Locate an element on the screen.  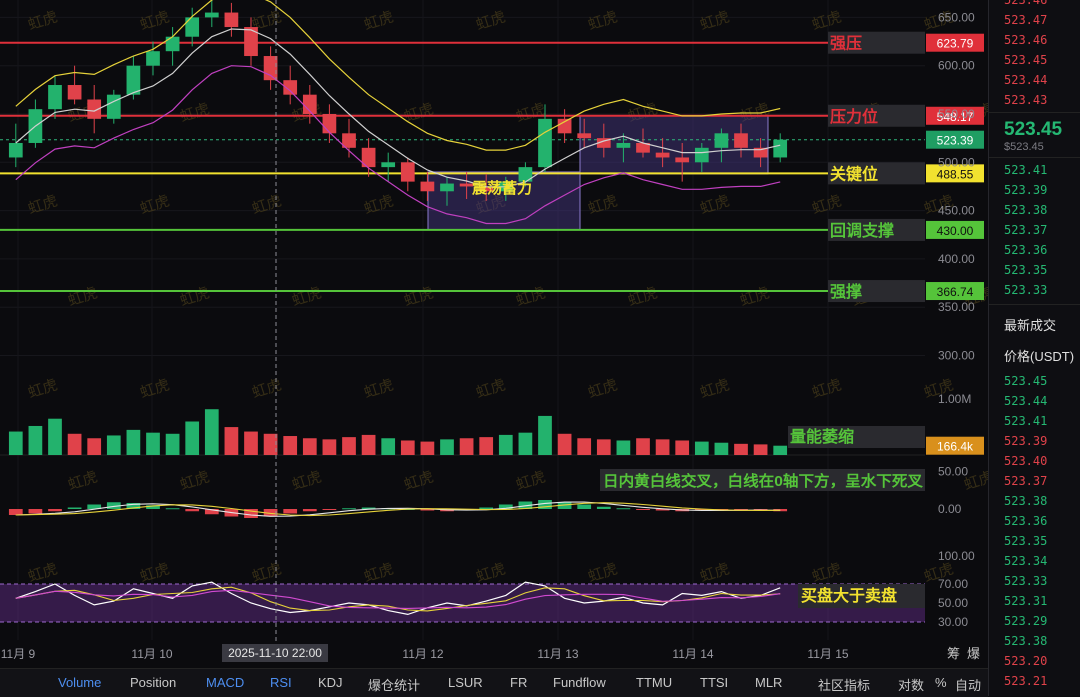
trade-price-row: 523.44 is located at coordinates (1026, 401).